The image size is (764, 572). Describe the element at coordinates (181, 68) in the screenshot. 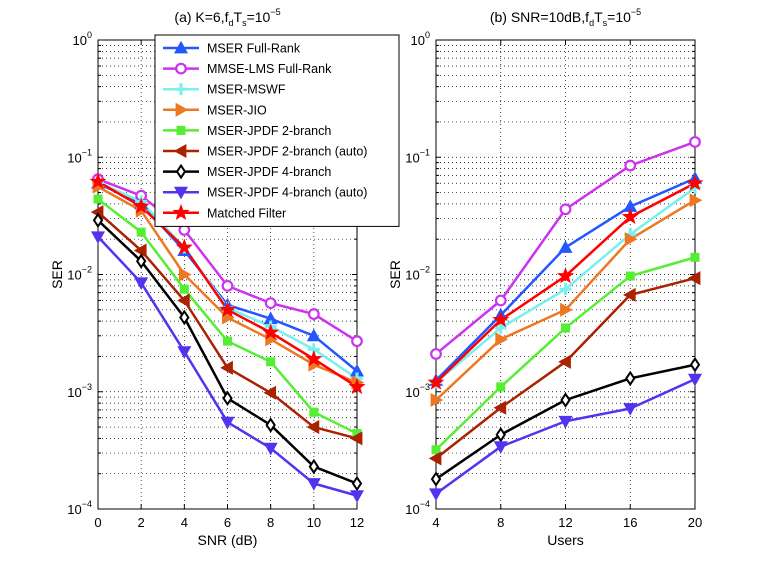

I see `legend-marker-mmse-lms-full-rank` at that location.